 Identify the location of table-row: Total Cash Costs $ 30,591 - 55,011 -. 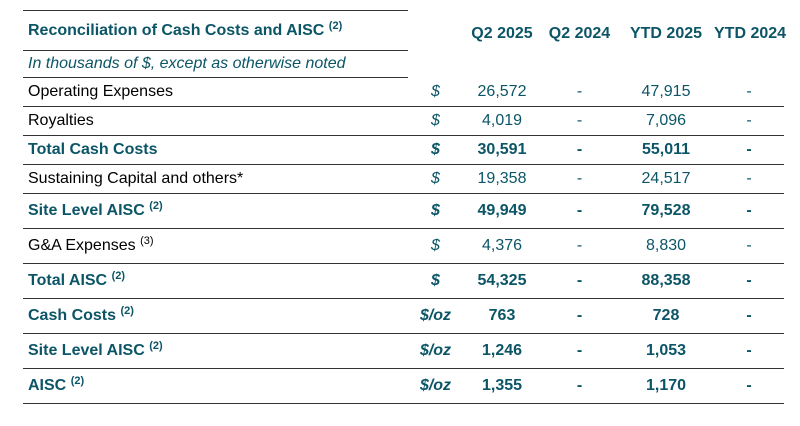
(403, 150).